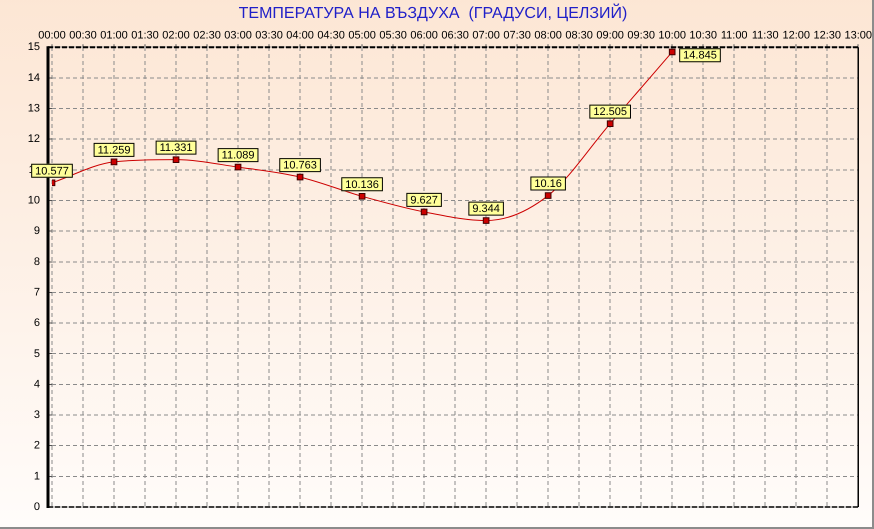 This screenshot has height=529, width=874. What do you see at coordinates (176, 36) in the screenshot?
I see `x-tick-label: 02:00` at bounding box center [176, 36].